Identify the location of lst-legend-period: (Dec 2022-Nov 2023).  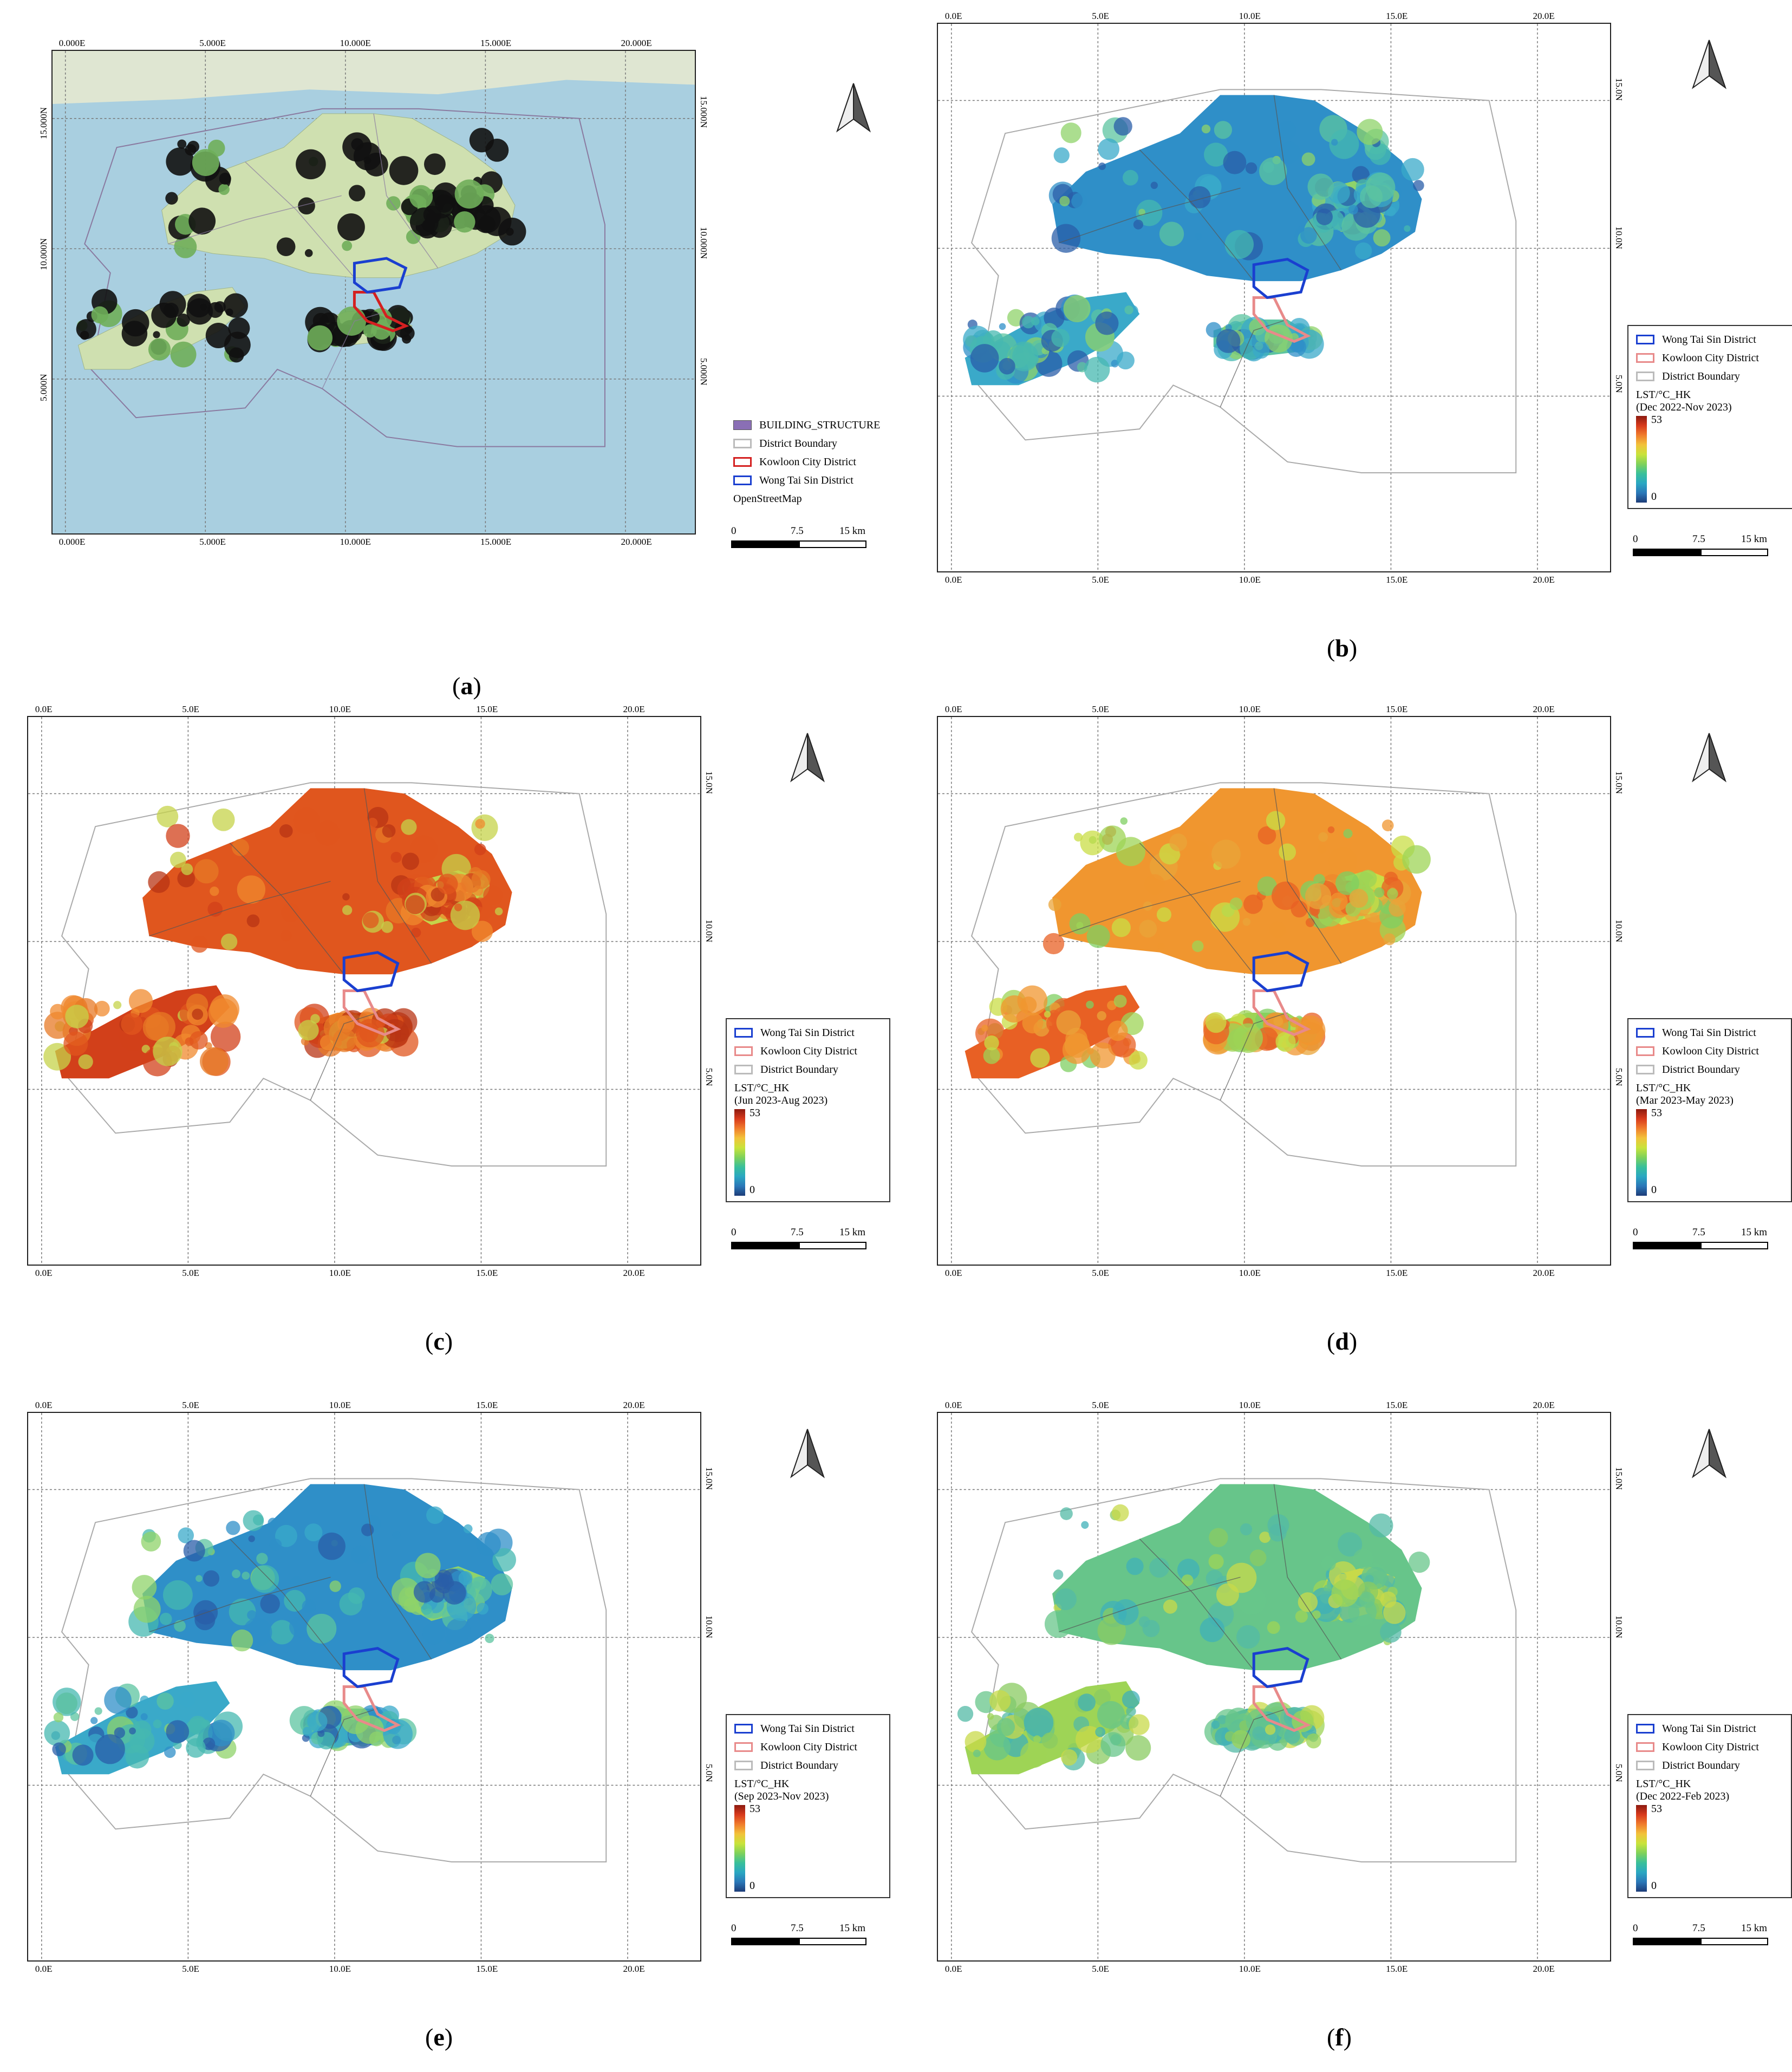
(1684, 407).